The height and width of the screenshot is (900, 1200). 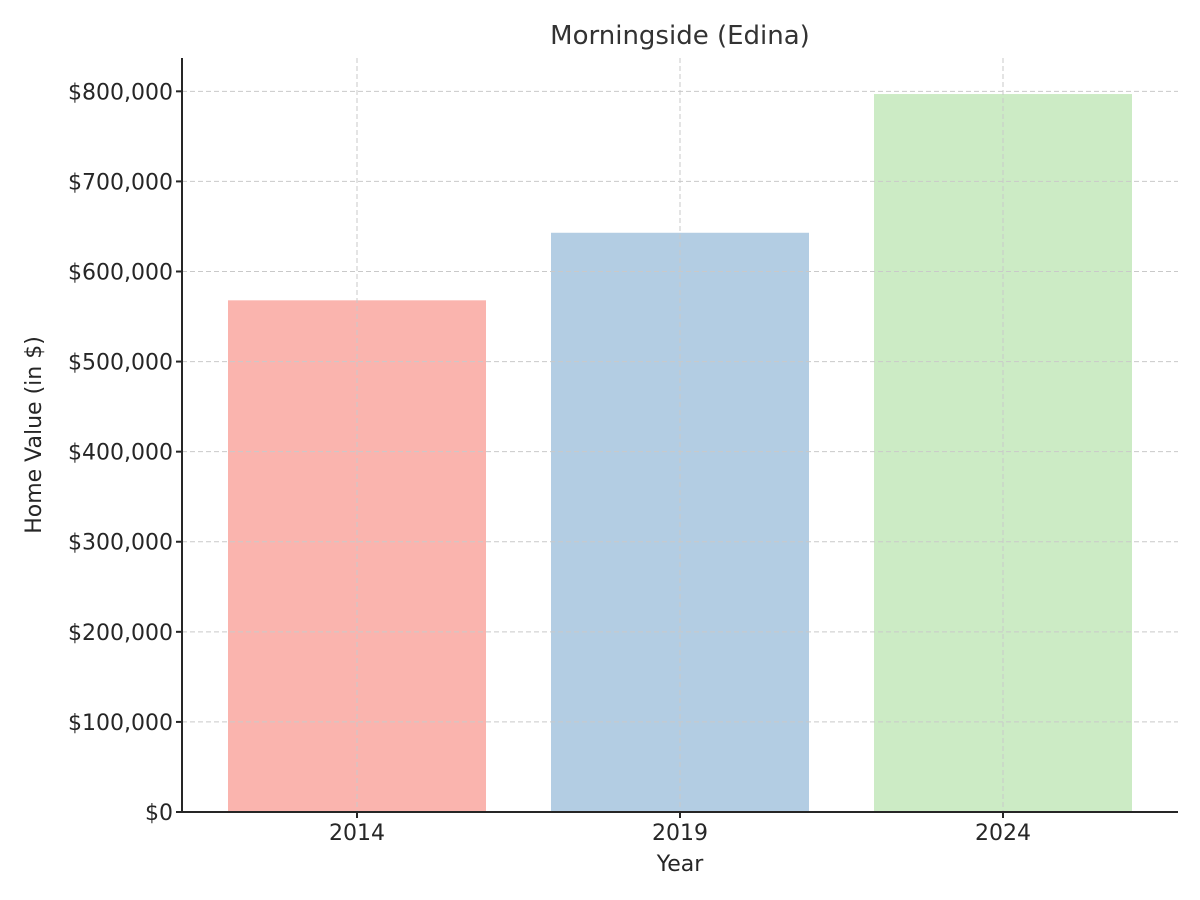 What do you see at coordinates (120, 182) in the screenshot?
I see `y-tick-label: $700,000` at bounding box center [120, 182].